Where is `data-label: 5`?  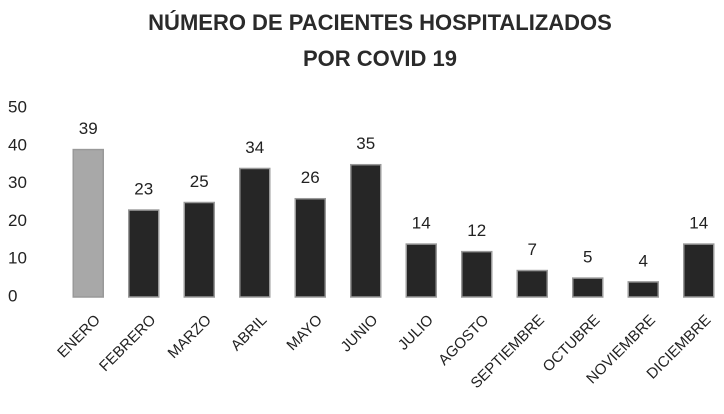
data-label: 5 is located at coordinates (587, 257).